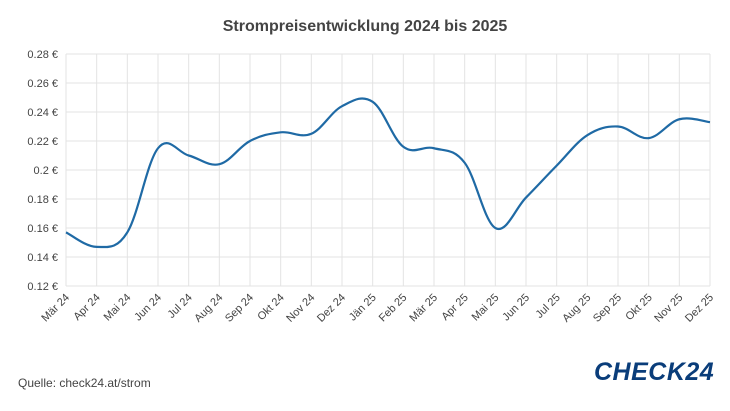  I want to click on x-tick-label: Mai 24, so click(118, 308).